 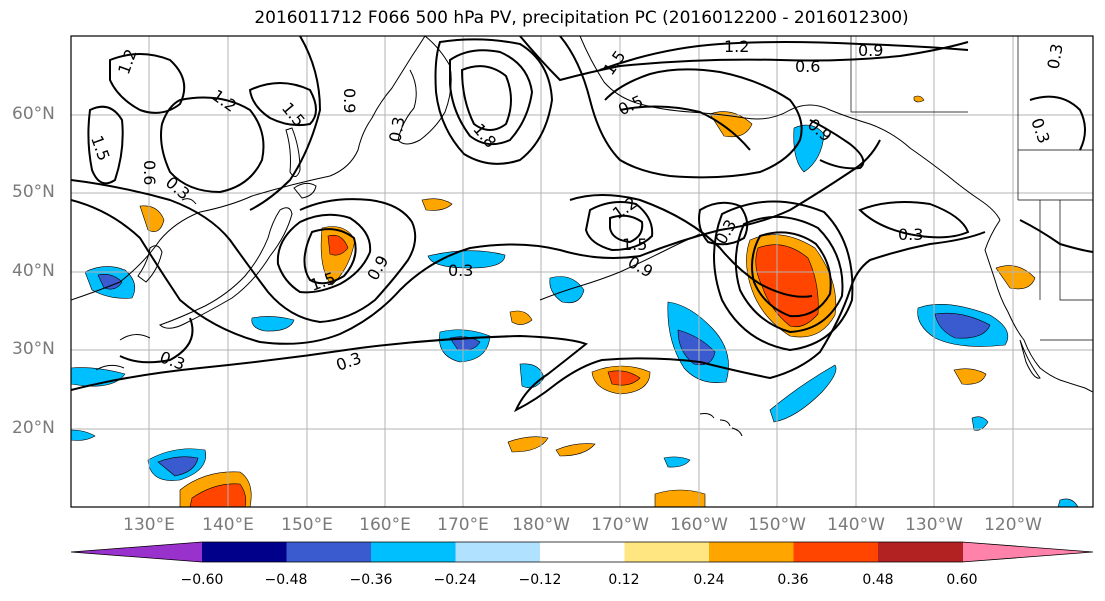 I want to click on coastline-asia, so click(x=248, y=168).